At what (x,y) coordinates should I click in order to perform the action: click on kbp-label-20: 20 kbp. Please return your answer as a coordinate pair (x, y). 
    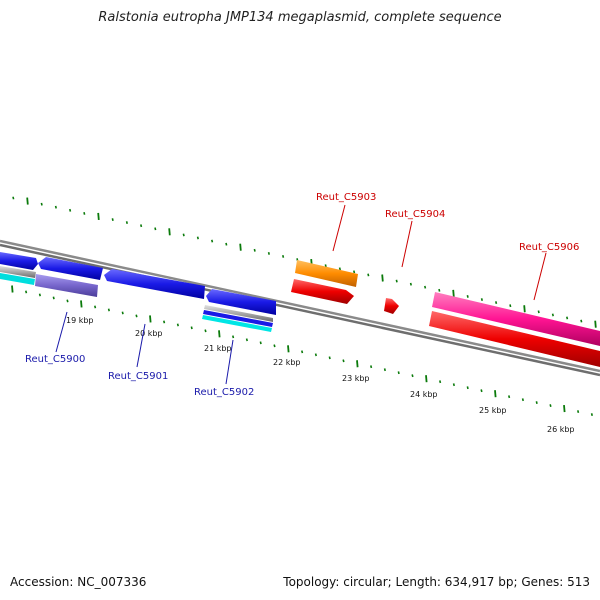
    Looking at the image, I should click on (149, 333).